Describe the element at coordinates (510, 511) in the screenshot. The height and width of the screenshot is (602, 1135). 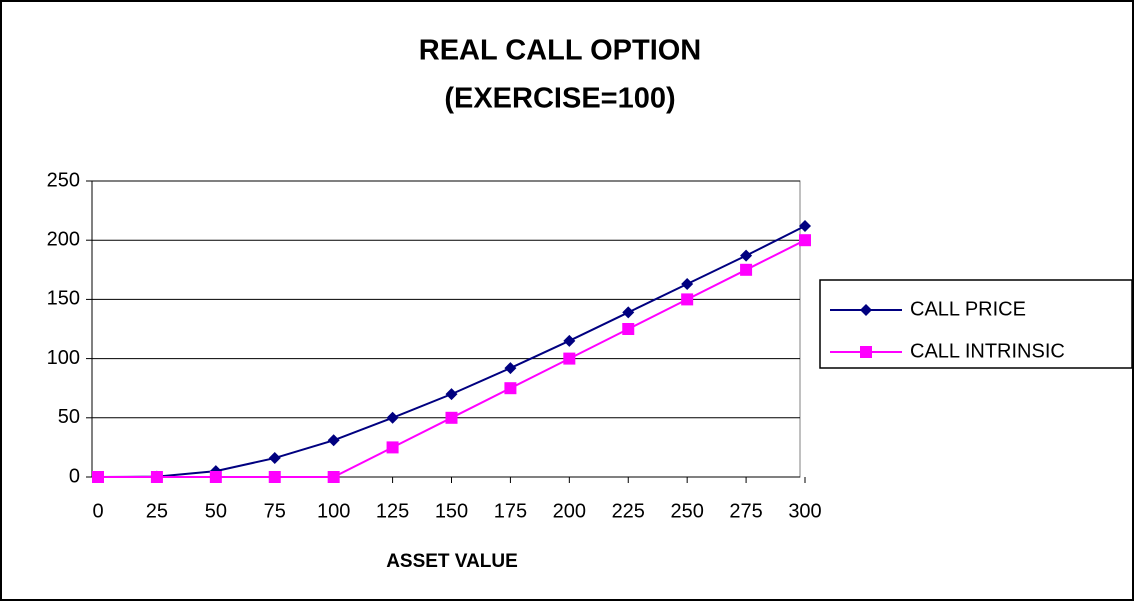
I see `x-tick-label: 175` at that location.